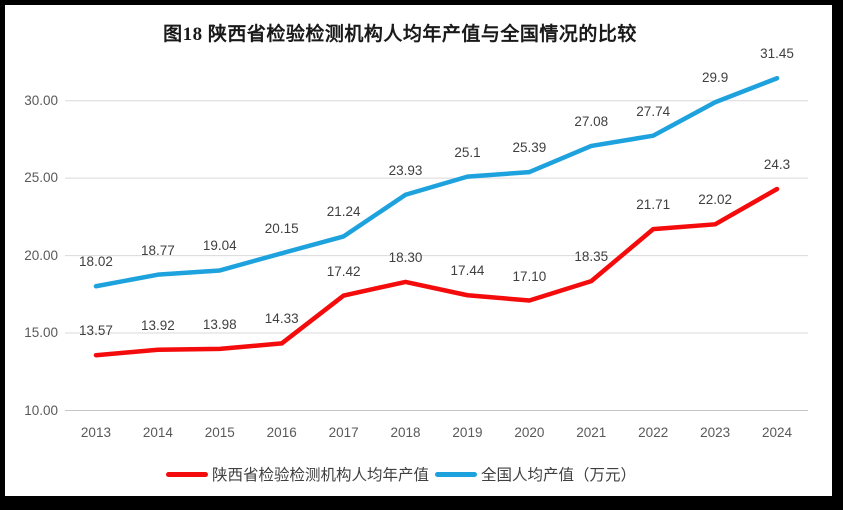 The height and width of the screenshot is (510, 843). I want to click on y-axis-tick-15.00: 15.00, so click(41, 333).